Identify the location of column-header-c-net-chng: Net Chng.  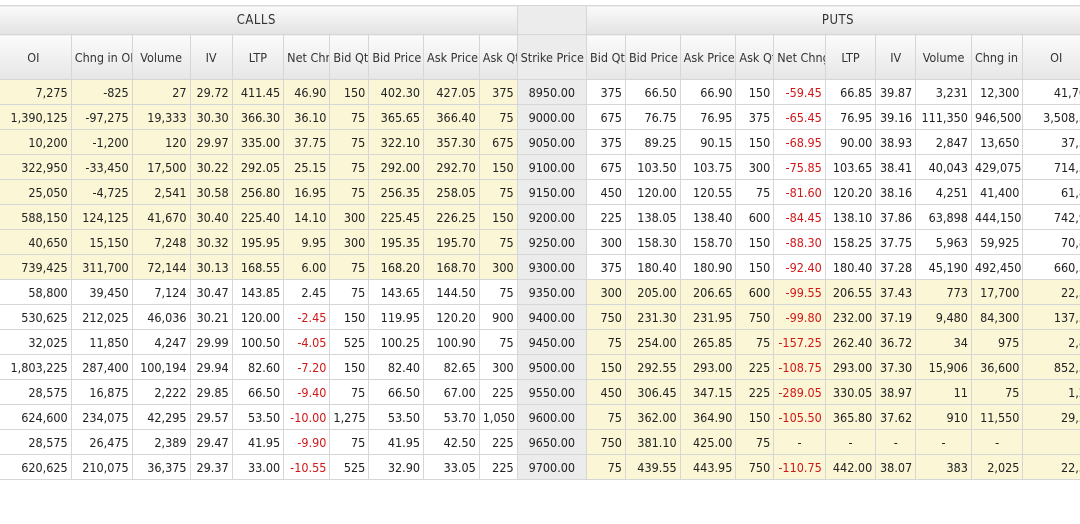
(307, 57).